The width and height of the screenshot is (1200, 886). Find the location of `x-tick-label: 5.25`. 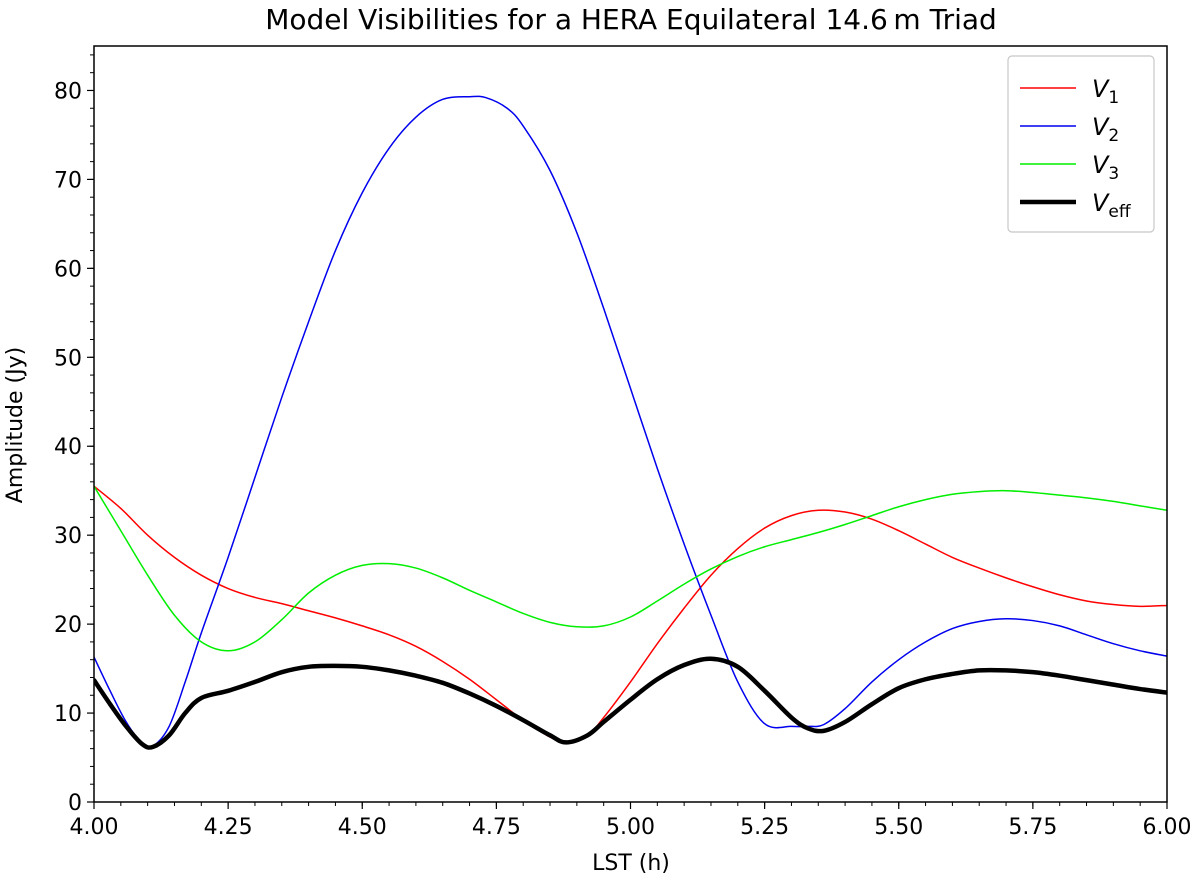

x-tick-label: 5.25 is located at coordinates (764, 827).